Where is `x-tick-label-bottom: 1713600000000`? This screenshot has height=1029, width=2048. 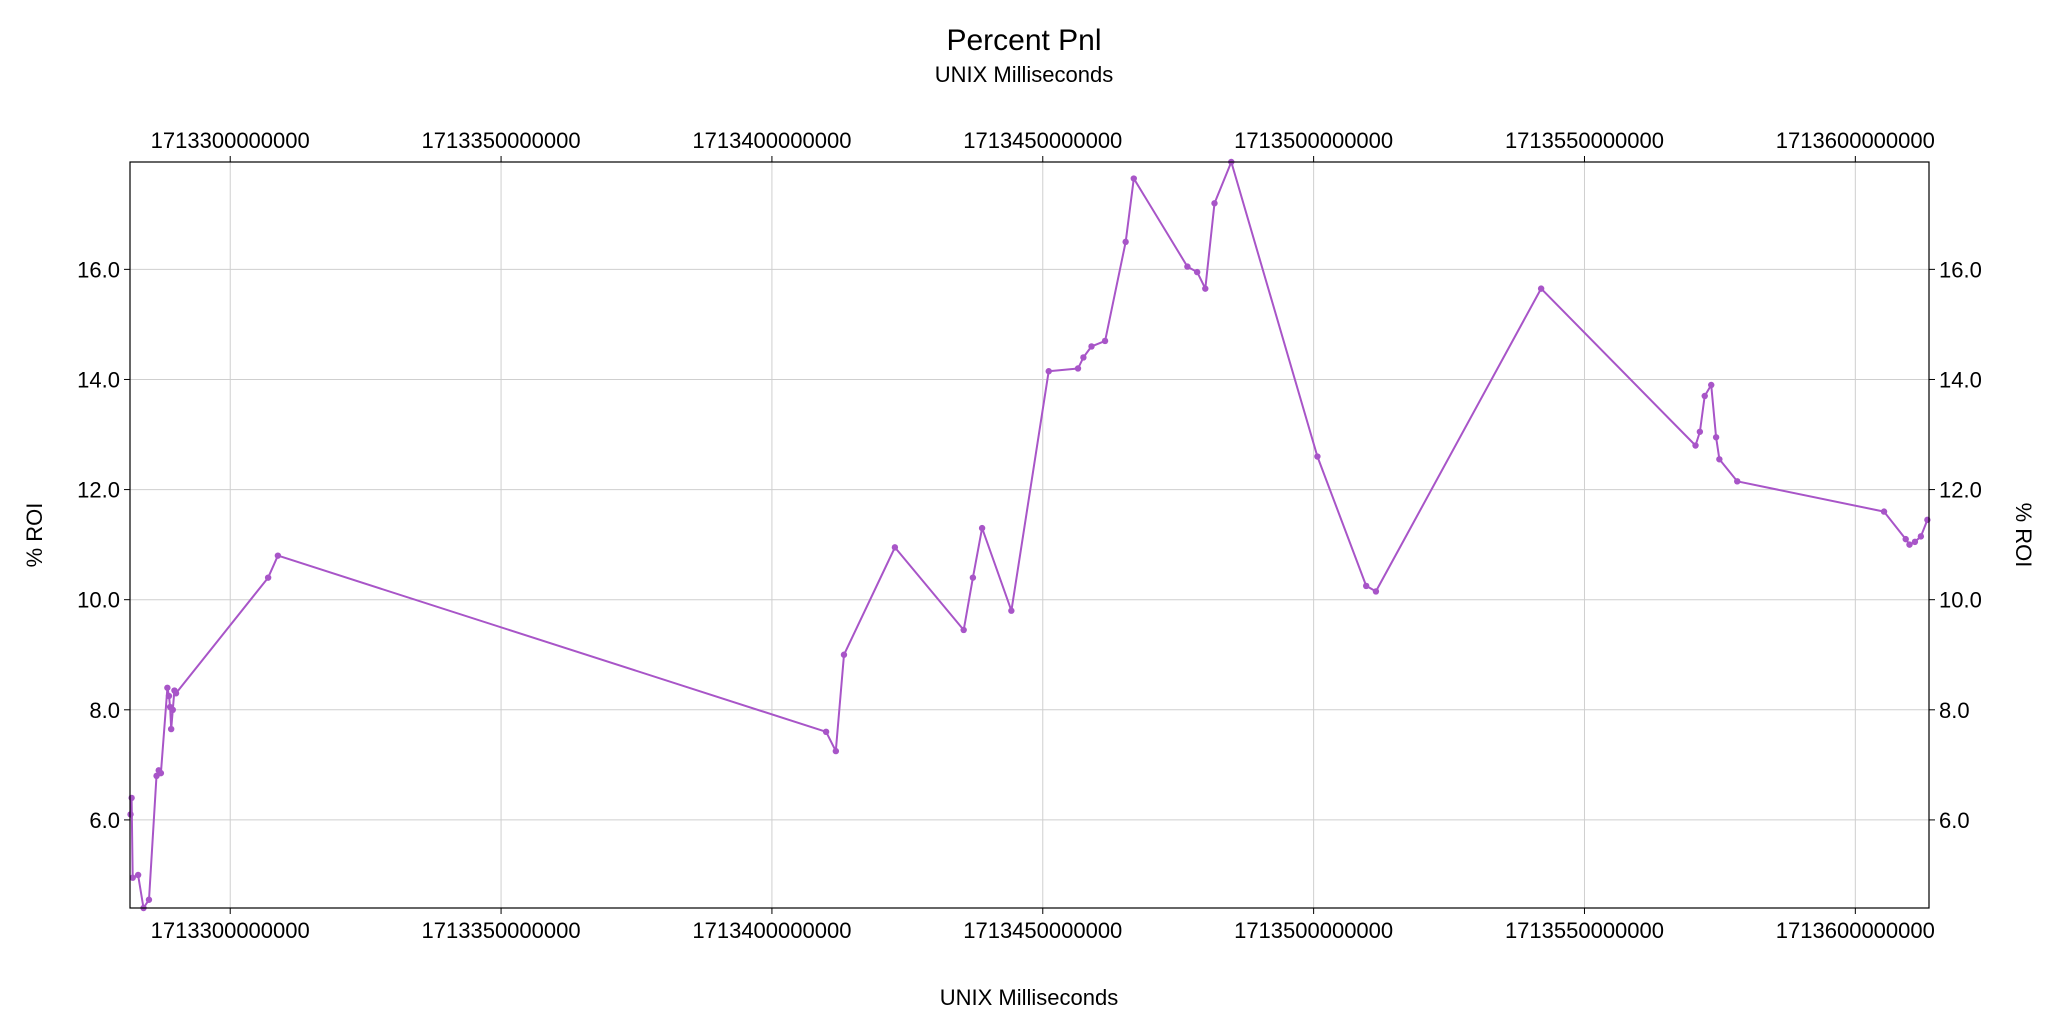 x-tick-label-bottom: 1713600000000 is located at coordinates (1855, 930).